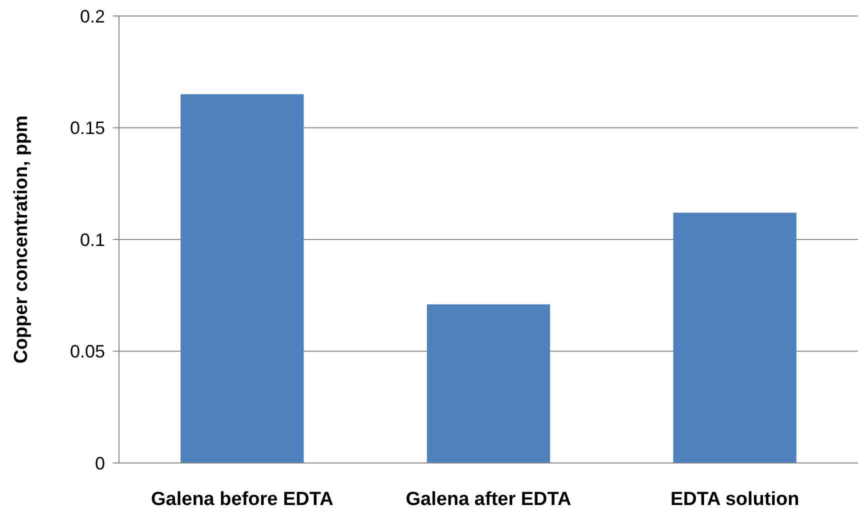 This screenshot has width=859, height=516. What do you see at coordinates (735, 499) in the screenshot?
I see `x-tick-label: EDTA solution` at bounding box center [735, 499].